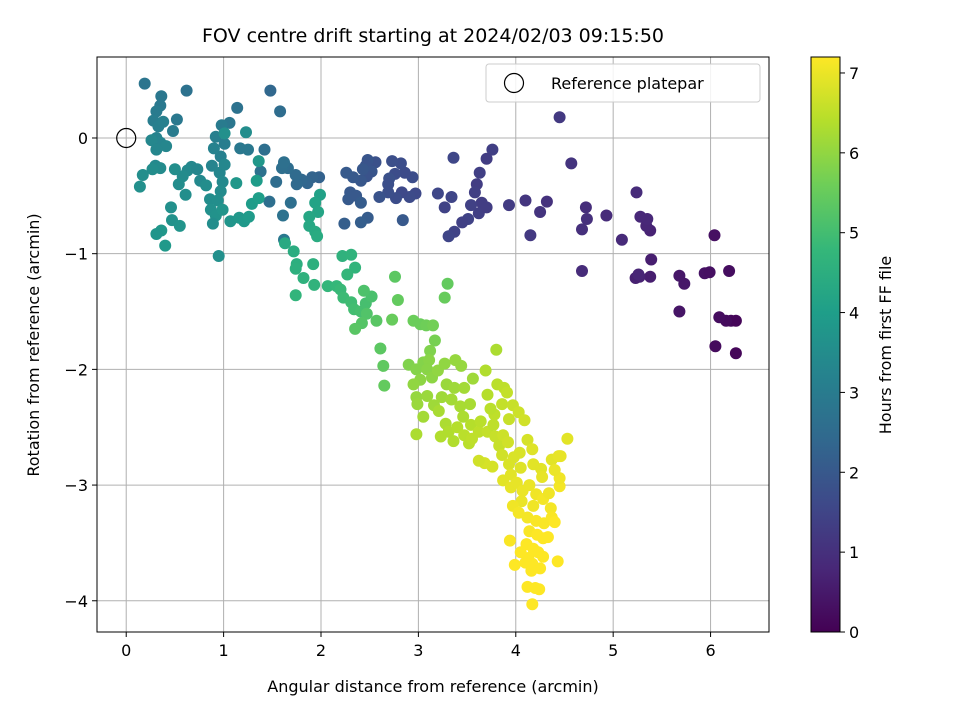 This screenshot has width=960, height=720. I want to click on reference-platepar-marker, so click(126, 138).